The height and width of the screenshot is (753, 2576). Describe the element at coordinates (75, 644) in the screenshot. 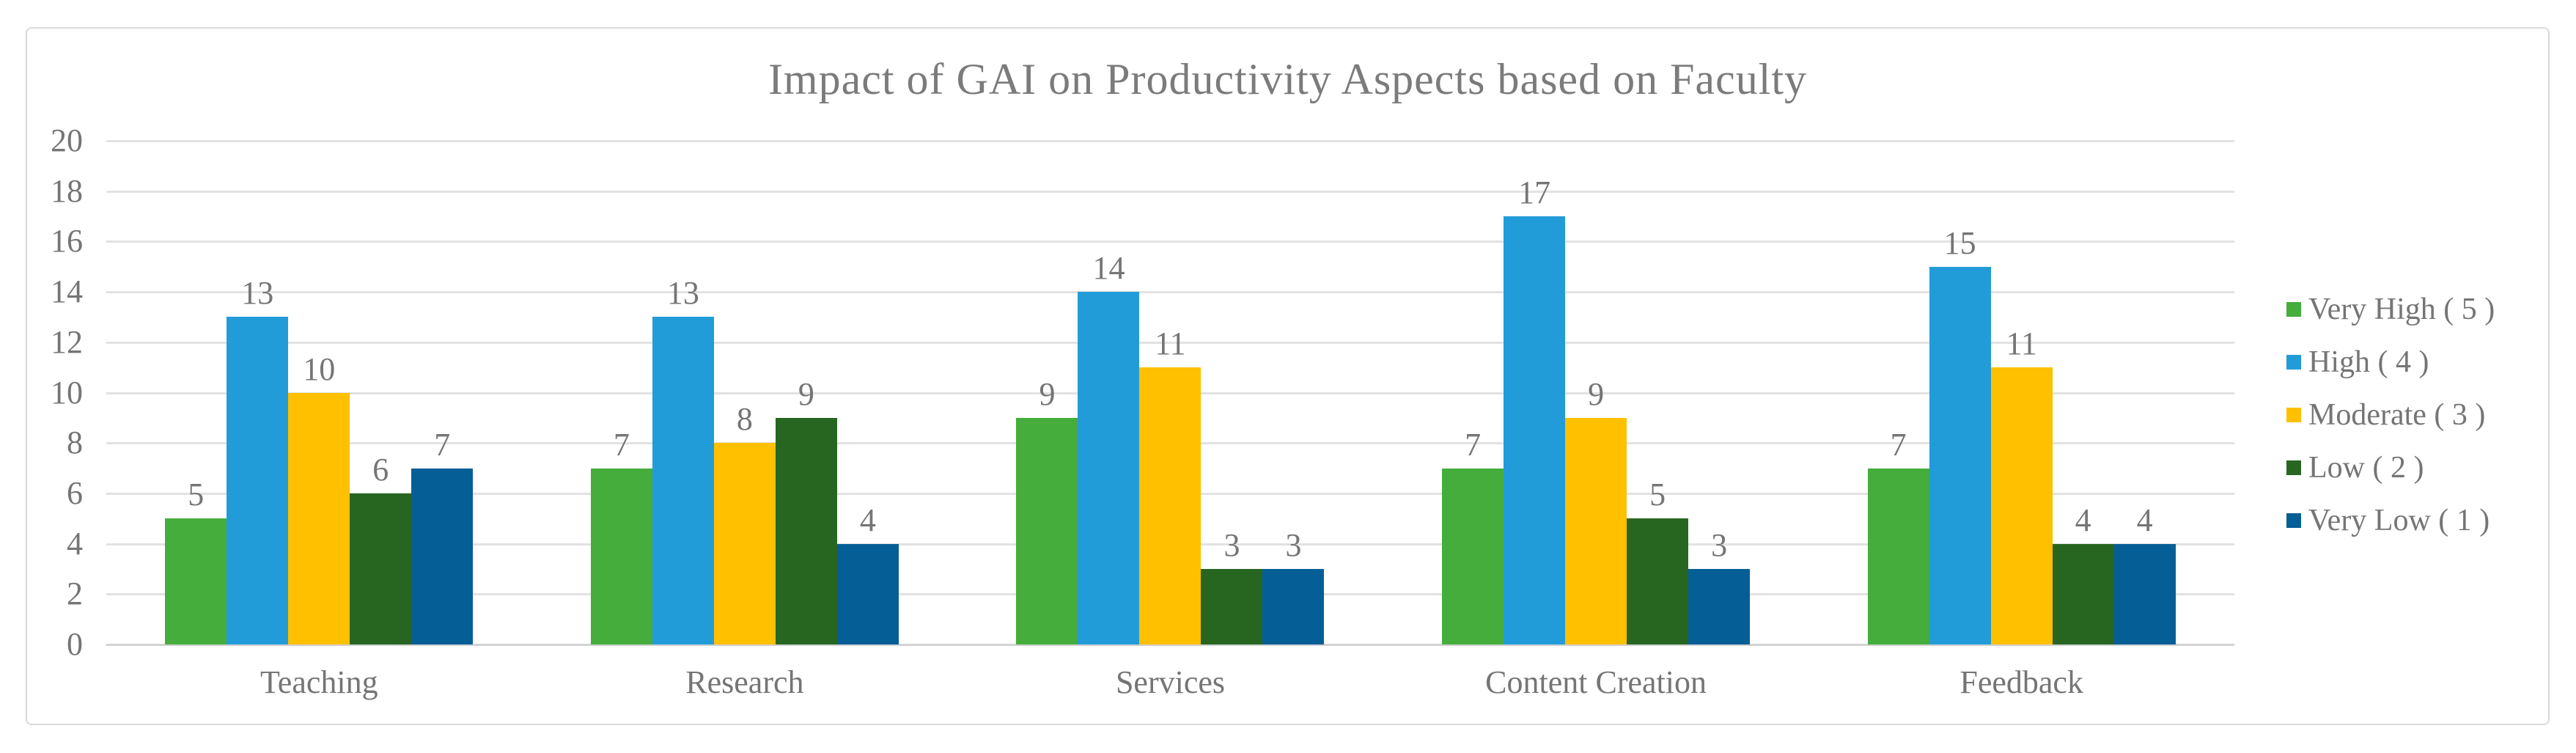

I see `y-axis-tick-label: 0` at that location.